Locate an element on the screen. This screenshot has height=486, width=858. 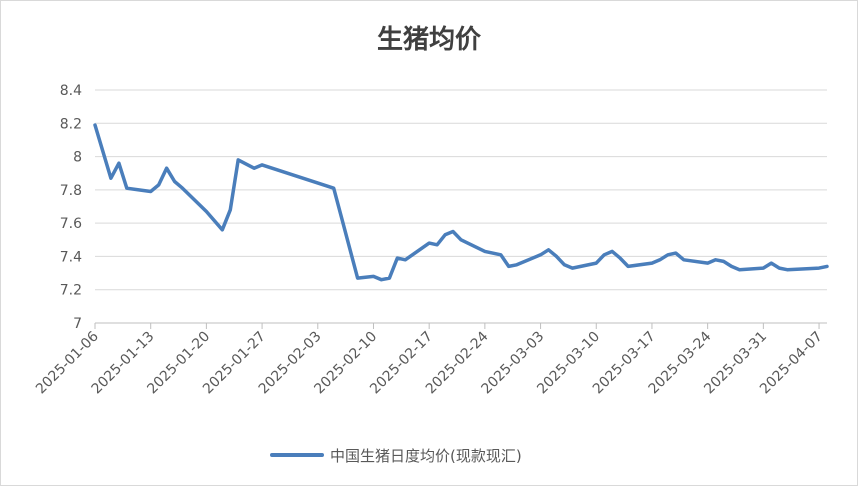
legend: 中国生猪日度均价(现款现汇) is located at coordinates (396, 456).